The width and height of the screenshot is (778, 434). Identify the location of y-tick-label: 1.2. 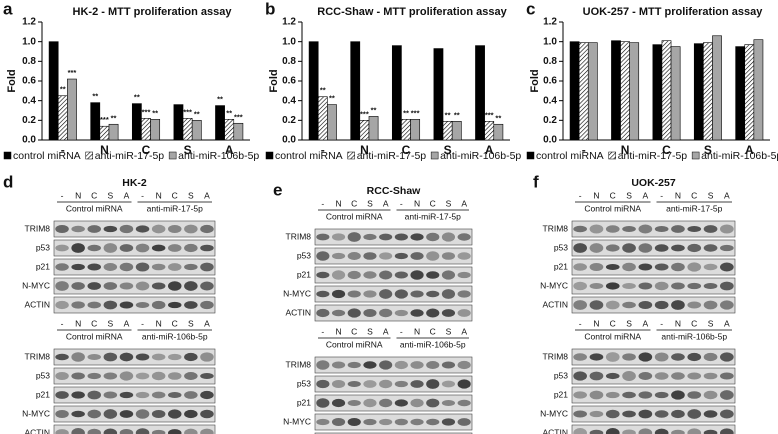
(289, 22).